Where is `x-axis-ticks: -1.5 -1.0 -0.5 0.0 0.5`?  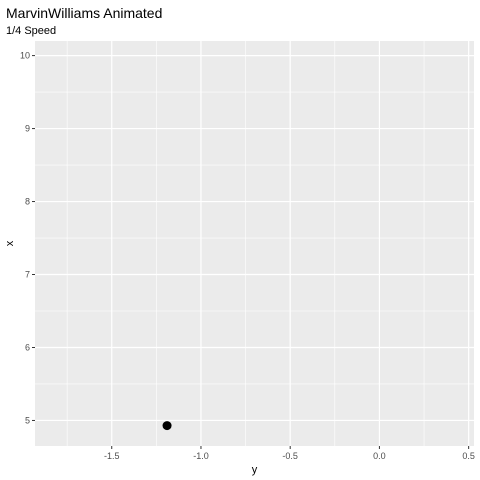
x-axis-ticks: -1.5 -1.0 -0.5 0.0 0.5 is located at coordinates (289, 453).